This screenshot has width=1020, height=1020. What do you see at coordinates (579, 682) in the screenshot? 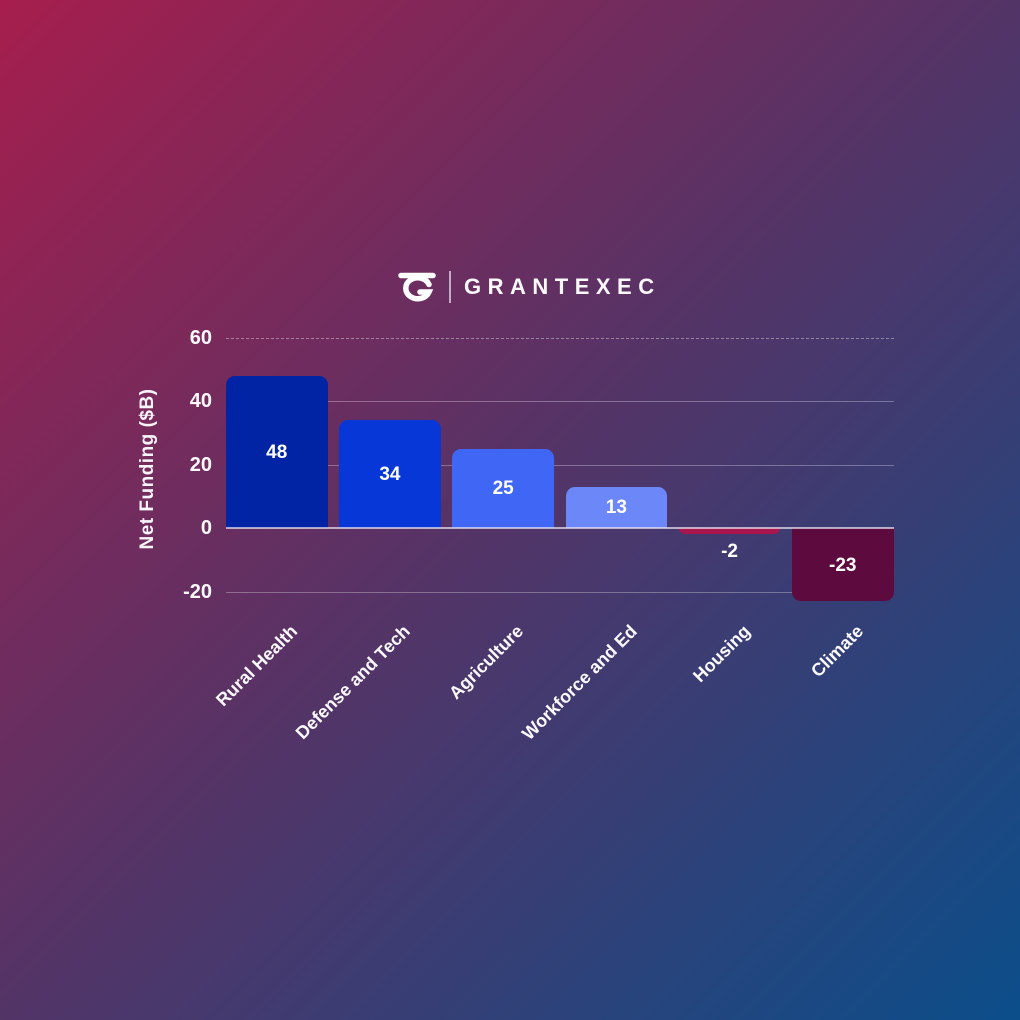
I see `x-tick-label-workforce-and-ed: Workforce and Ed` at bounding box center [579, 682].